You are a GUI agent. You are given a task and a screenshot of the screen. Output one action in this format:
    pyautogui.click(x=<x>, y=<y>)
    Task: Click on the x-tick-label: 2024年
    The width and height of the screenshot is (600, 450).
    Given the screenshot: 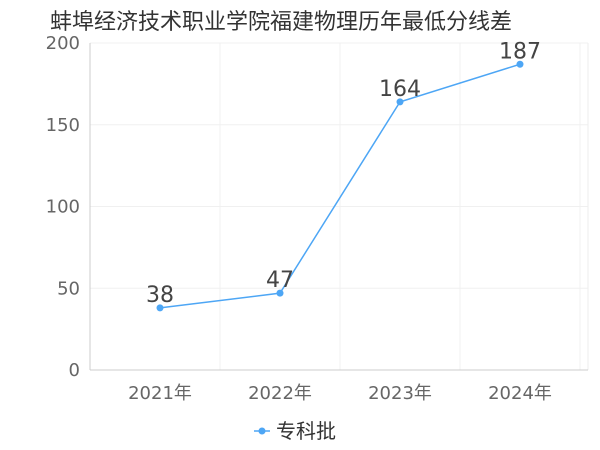 What is the action you would take?
    pyautogui.click(x=520, y=393)
    